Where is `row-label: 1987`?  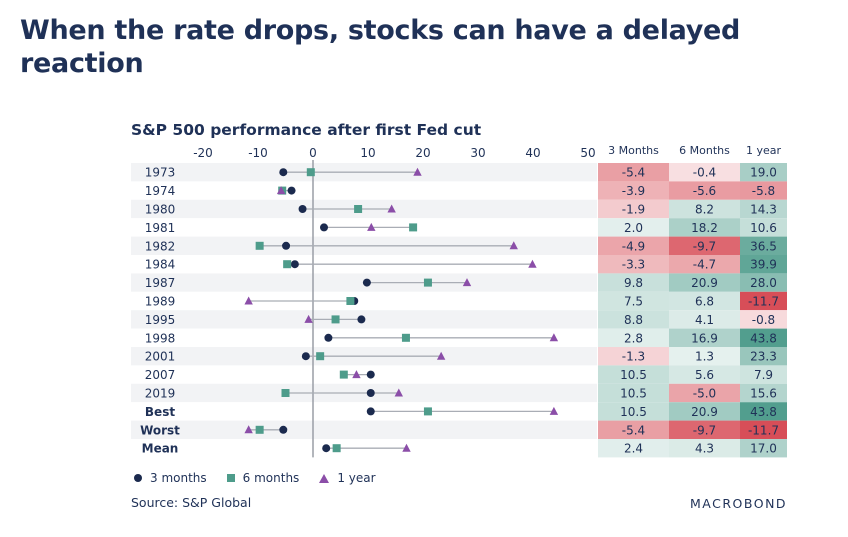 row-label: 1987 is located at coordinates (160, 283).